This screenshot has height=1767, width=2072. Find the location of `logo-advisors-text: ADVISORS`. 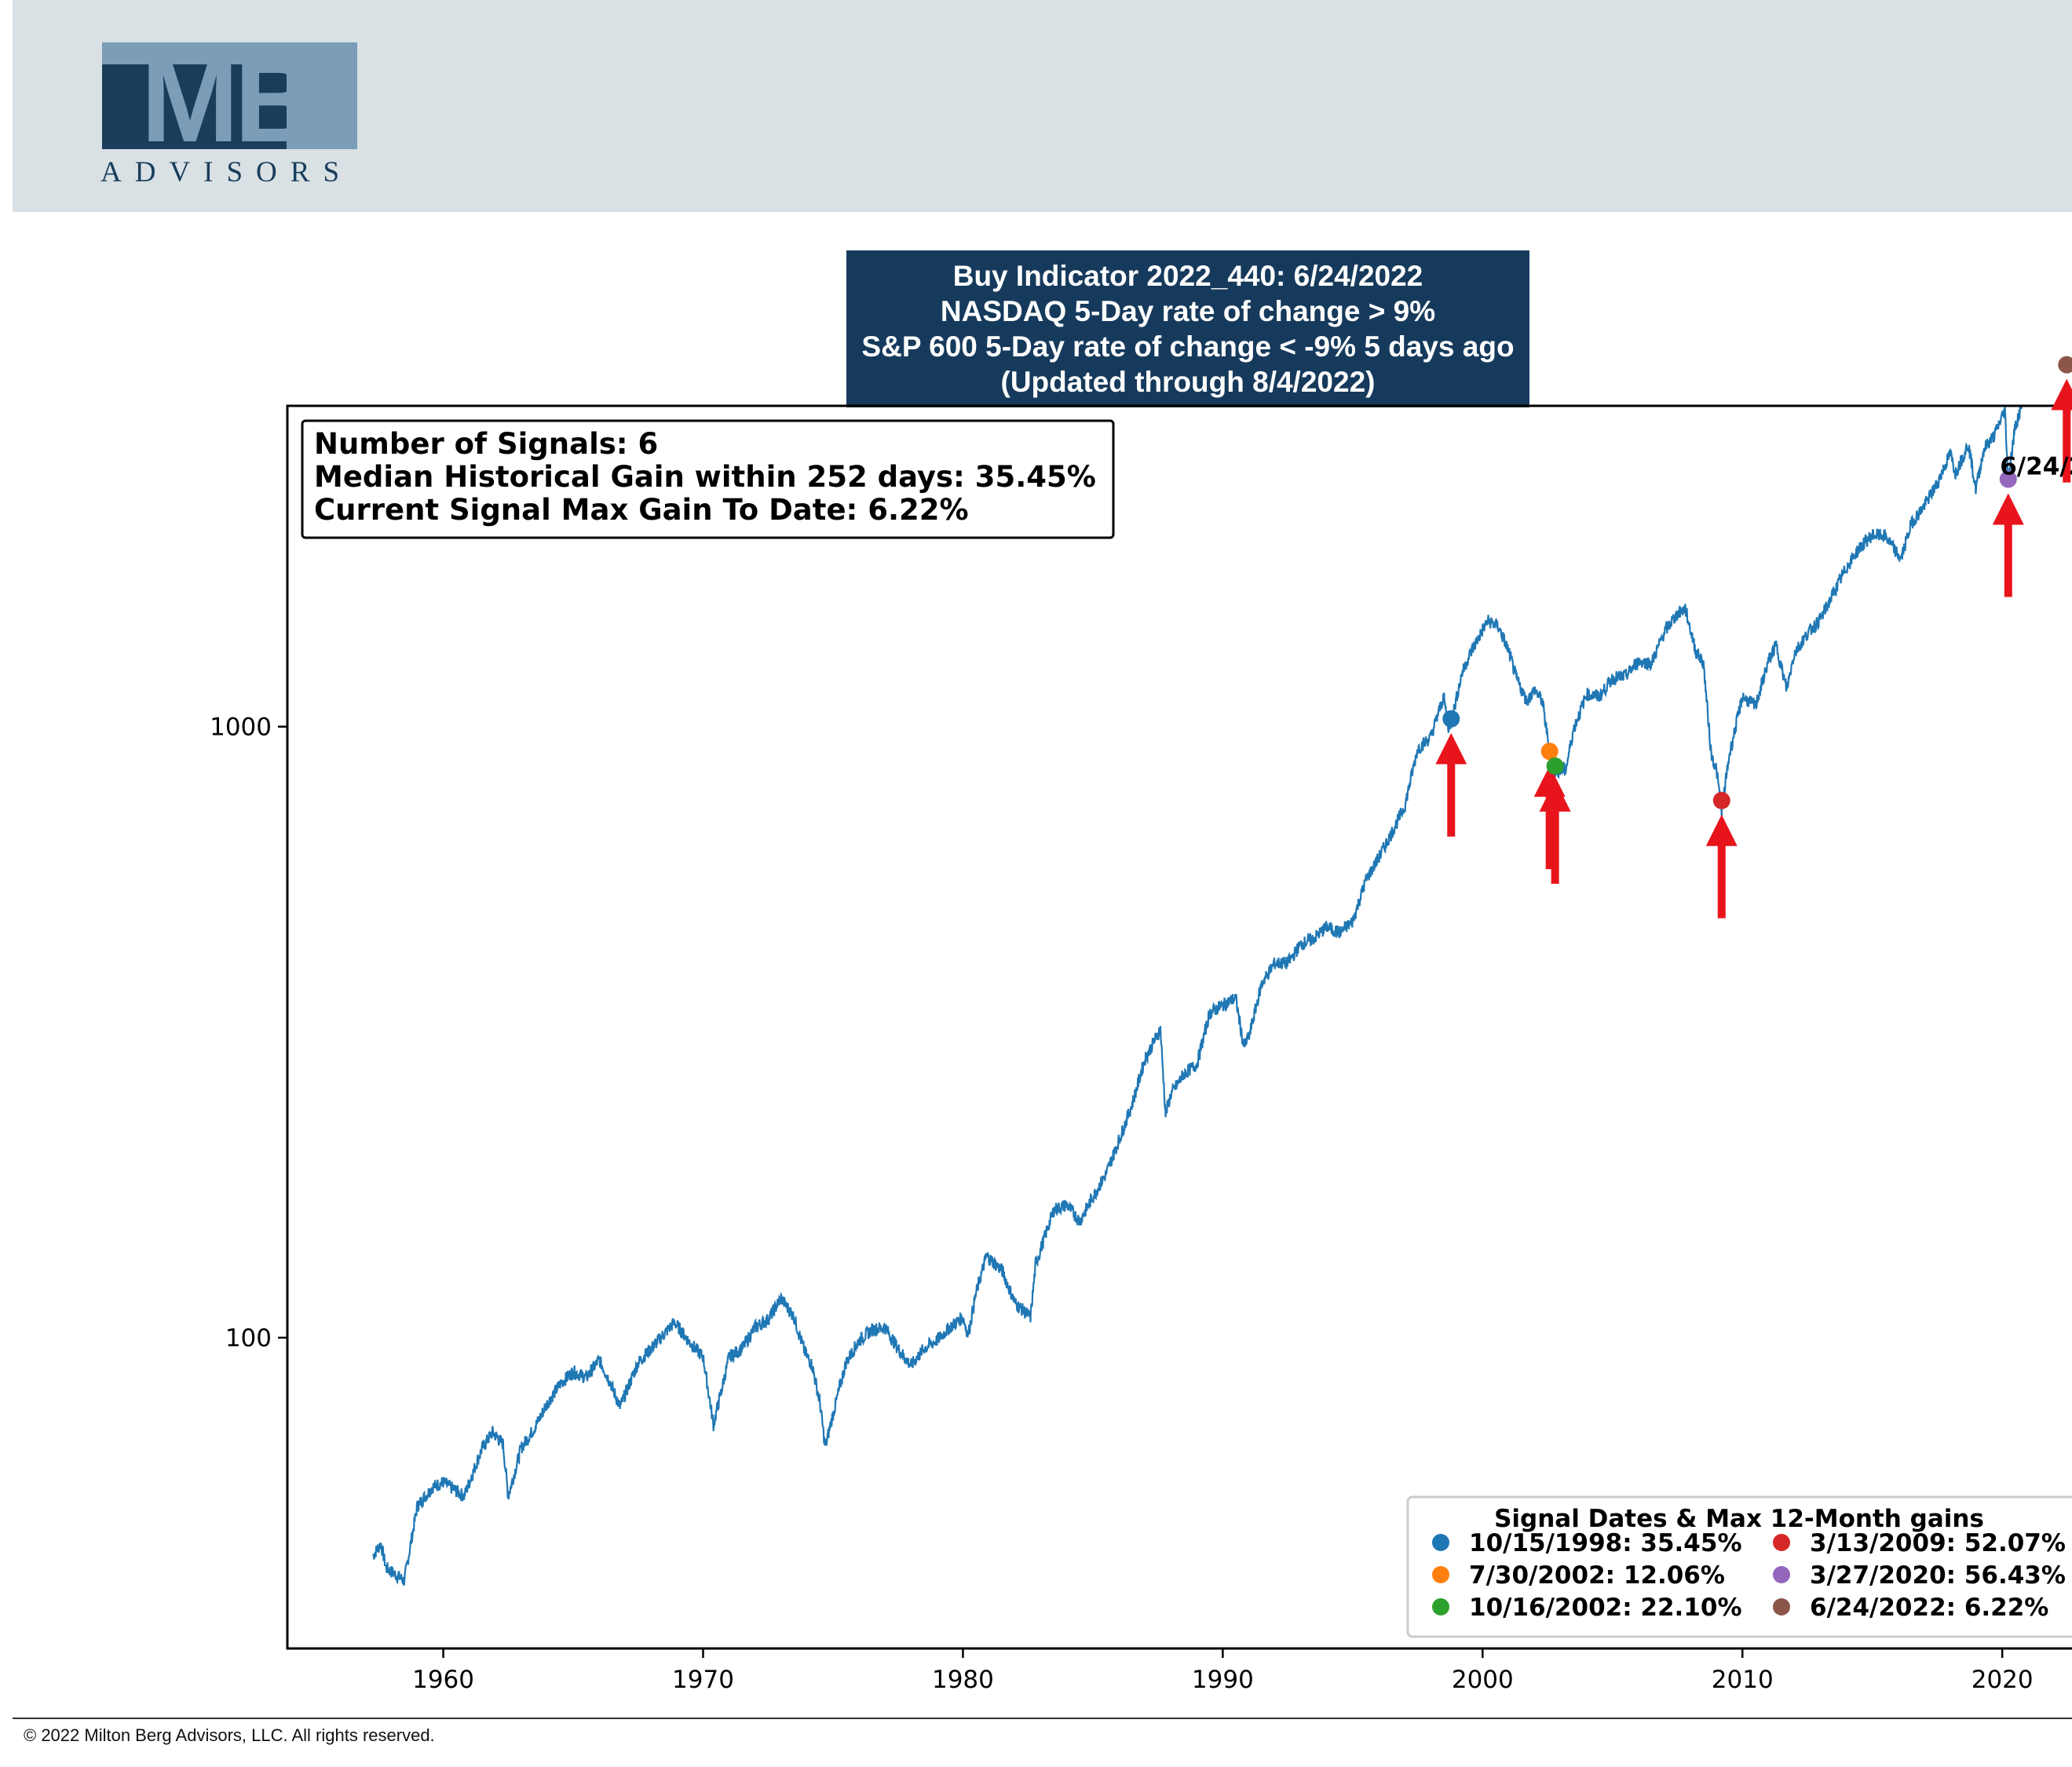

logo-advisors-text: ADVISORS is located at coordinates (226, 172).